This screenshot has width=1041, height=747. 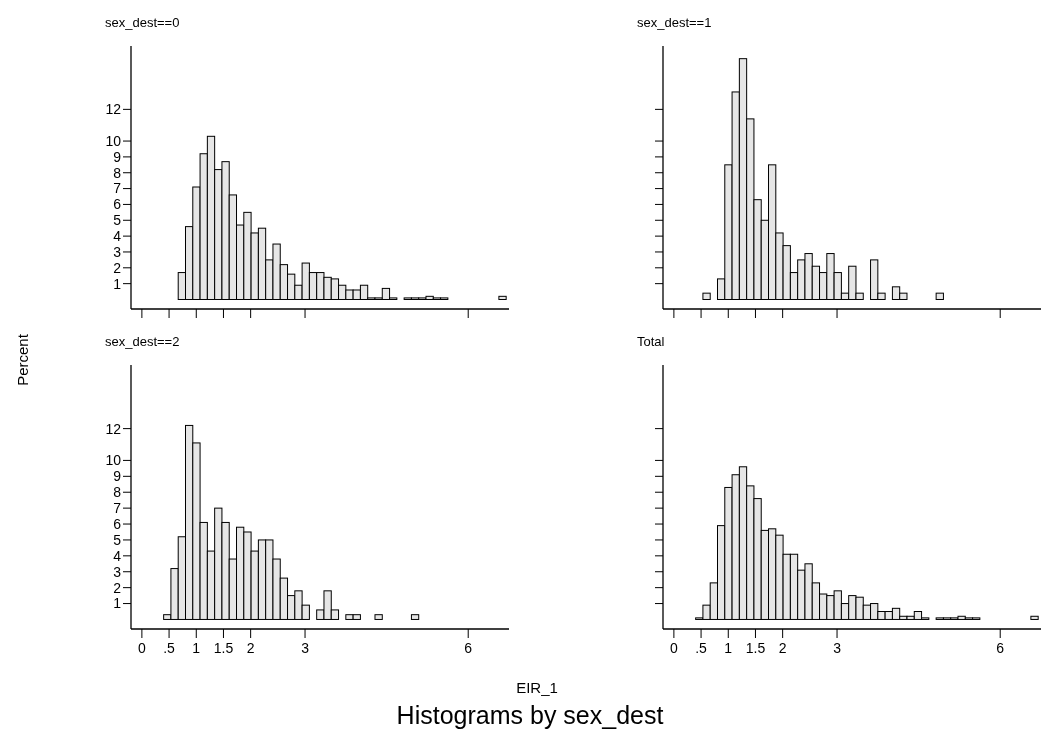 What do you see at coordinates (537, 687) in the screenshot?
I see `x-axis-title: EIR_1` at bounding box center [537, 687].